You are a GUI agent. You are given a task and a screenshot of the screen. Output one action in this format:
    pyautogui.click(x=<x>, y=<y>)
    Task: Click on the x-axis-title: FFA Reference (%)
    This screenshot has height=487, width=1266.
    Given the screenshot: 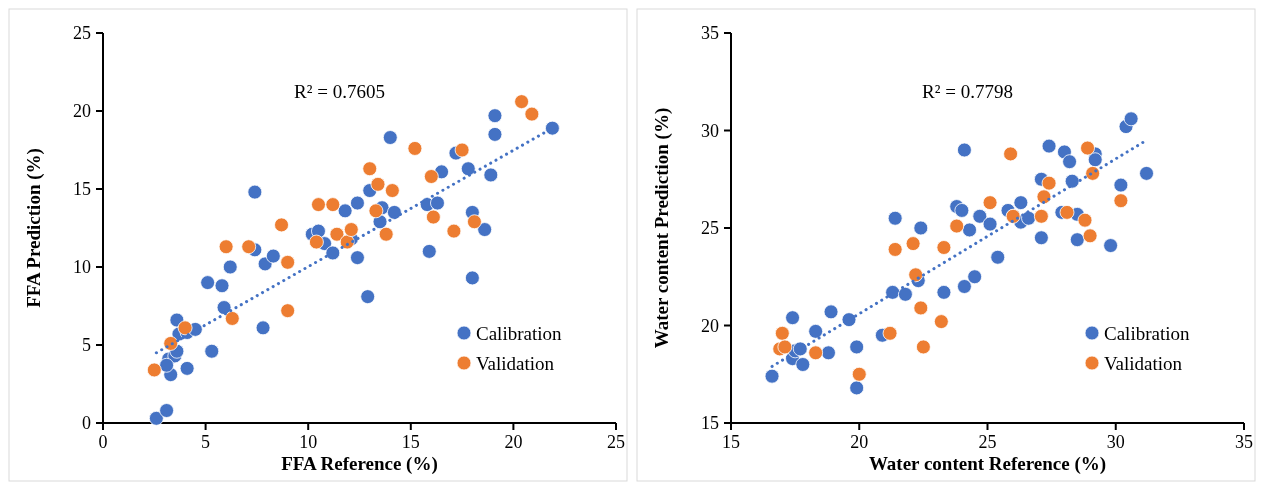 What is the action you would take?
    pyautogui.click(x=359, y=464)
    